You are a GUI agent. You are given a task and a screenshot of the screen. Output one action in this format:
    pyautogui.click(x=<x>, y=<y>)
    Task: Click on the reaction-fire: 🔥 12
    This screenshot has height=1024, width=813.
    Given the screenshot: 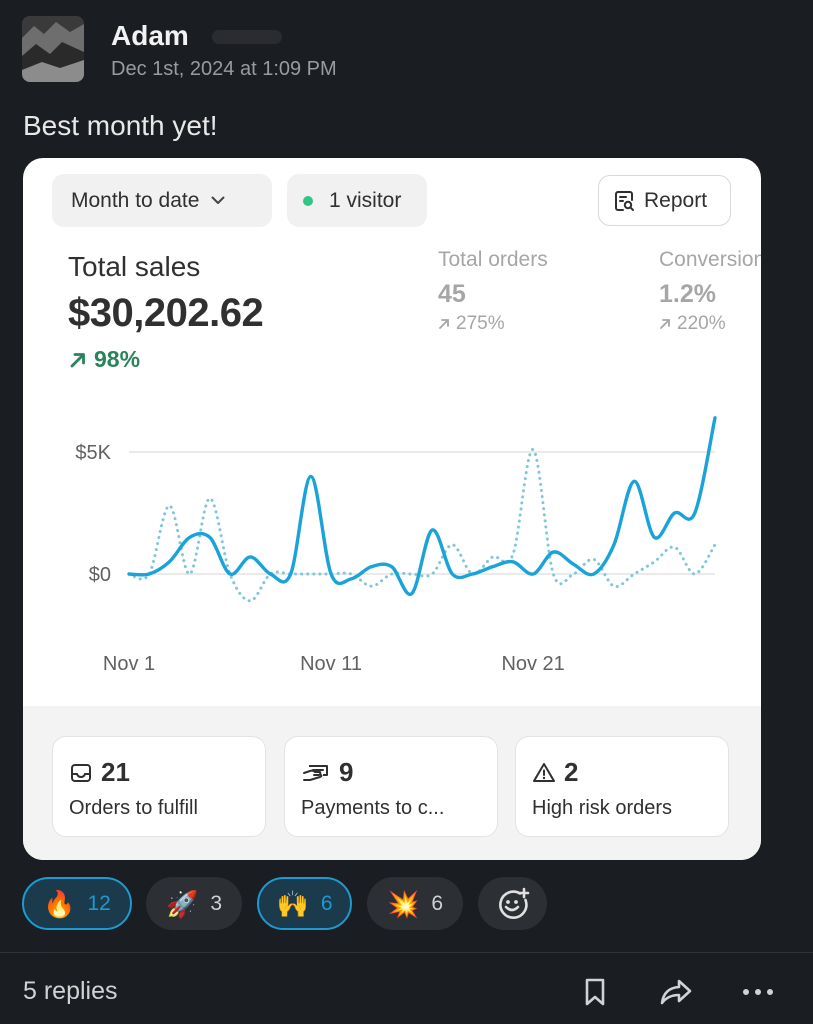 What is the action you would take?
    pyautogui.click(x=77, y=903)
    